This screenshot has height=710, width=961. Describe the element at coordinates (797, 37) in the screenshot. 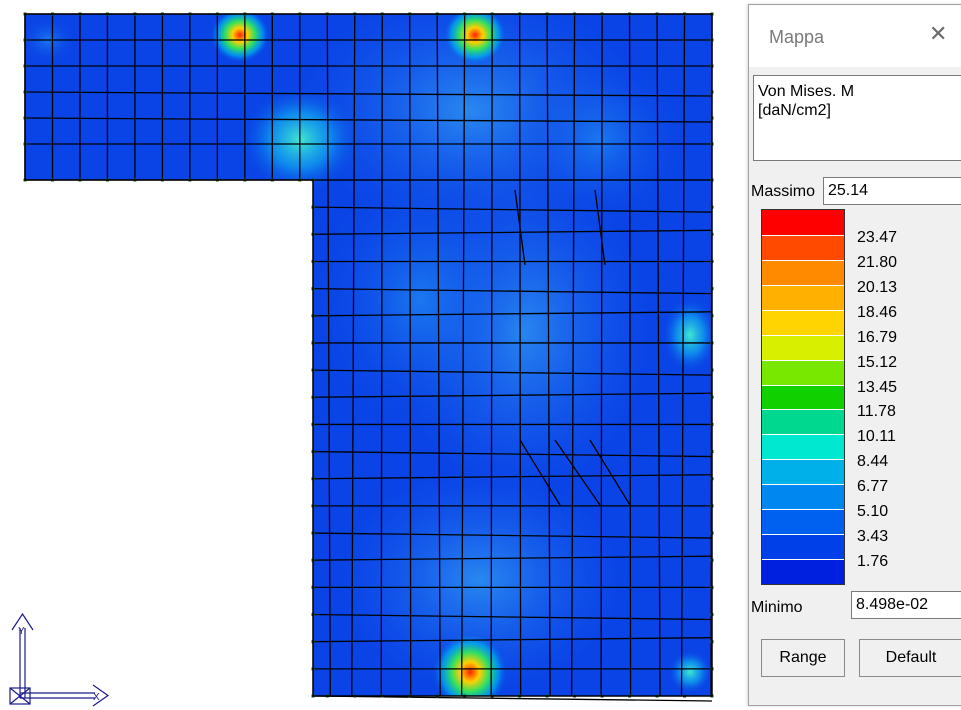

I see `window-title: Mappa` at that location.